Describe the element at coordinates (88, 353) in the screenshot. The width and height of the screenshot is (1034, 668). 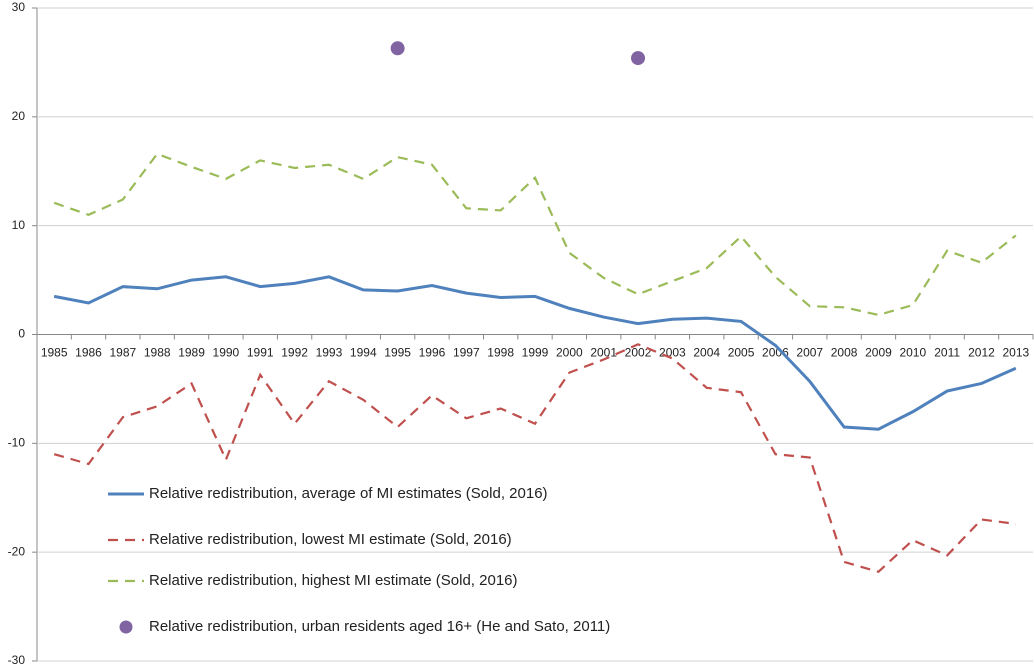
I see `x-tick-label: 1986` at that location.